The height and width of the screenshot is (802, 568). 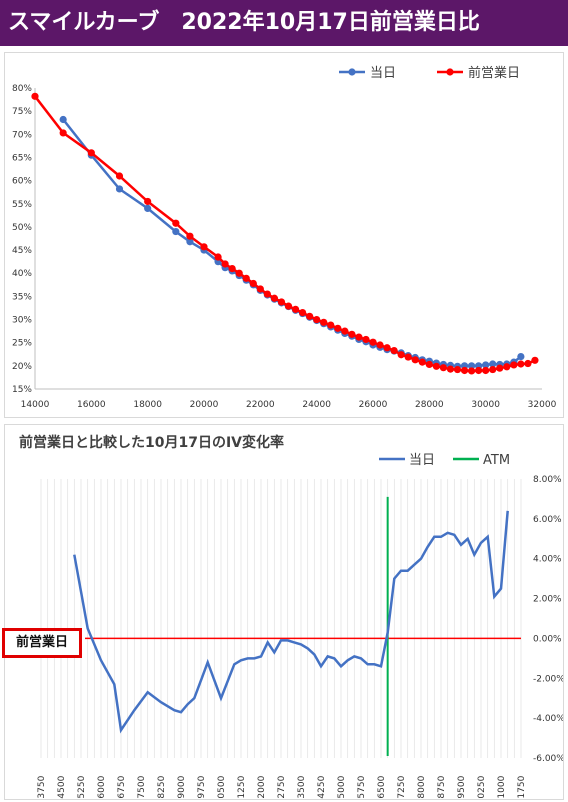 What do you see at coordinates (494, 73) in the screenshot?
I see `legend-label: 前営業日` at bounding box center [494, 73].